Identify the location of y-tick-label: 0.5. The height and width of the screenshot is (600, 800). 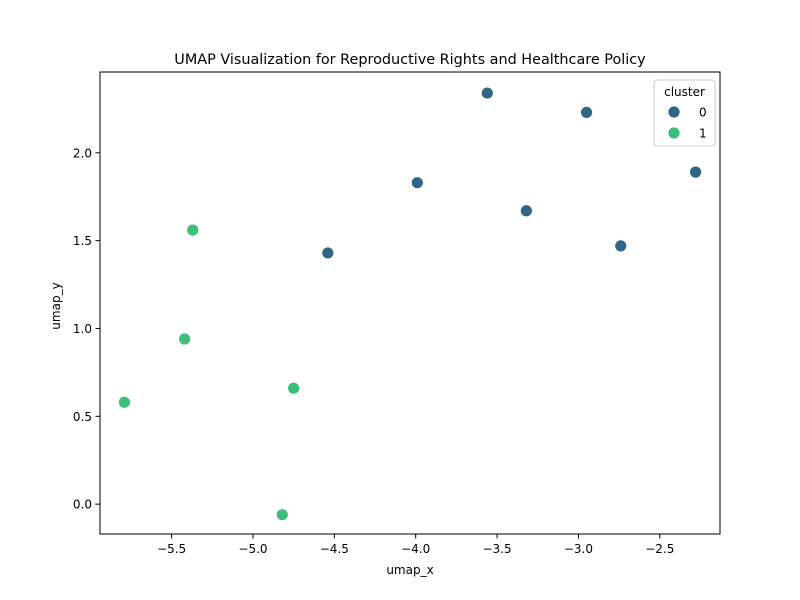
(82, 417).